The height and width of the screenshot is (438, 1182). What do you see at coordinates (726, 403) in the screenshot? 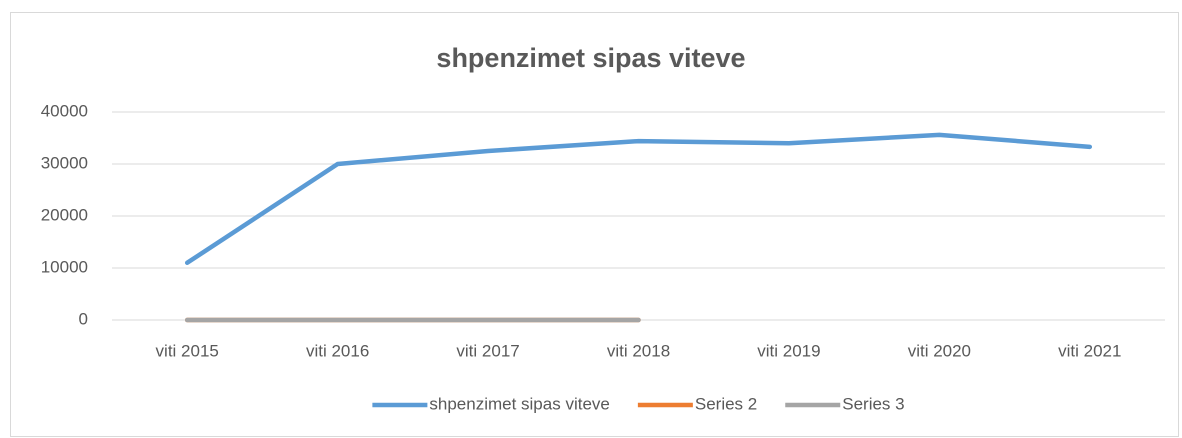
I see `legend-label: Series 2` at bounding box center [726, 403].